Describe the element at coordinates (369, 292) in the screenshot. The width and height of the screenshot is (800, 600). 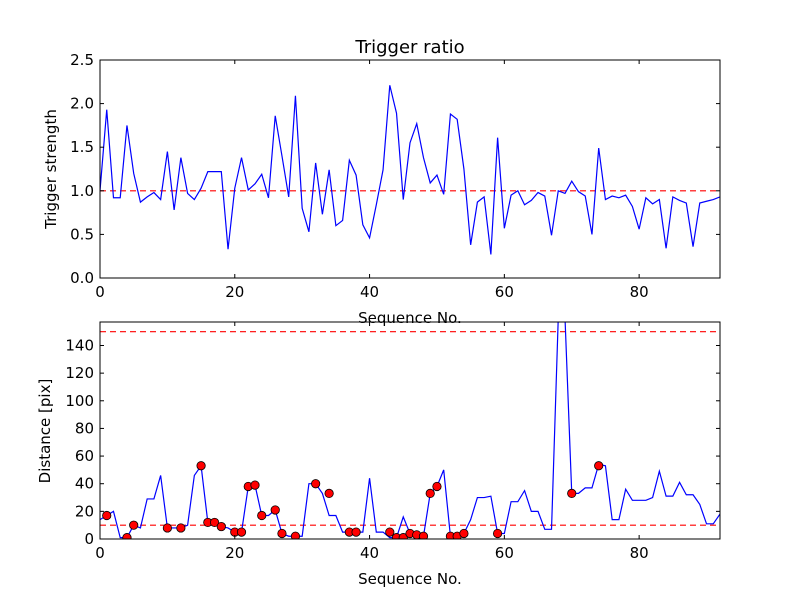
I see `top-x-tick-label: 40` at that location.